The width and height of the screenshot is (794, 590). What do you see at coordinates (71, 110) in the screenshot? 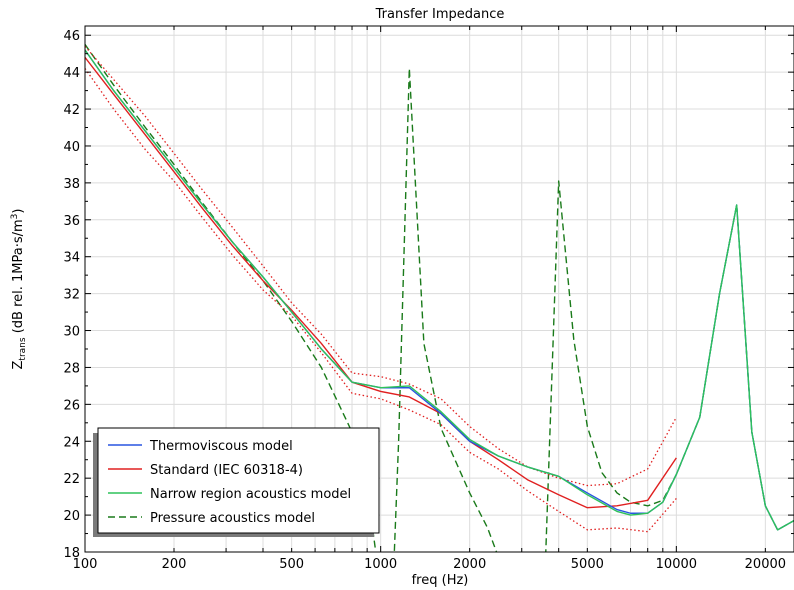
I see `y-tick-label: 42` at bounding box center [71, 110].